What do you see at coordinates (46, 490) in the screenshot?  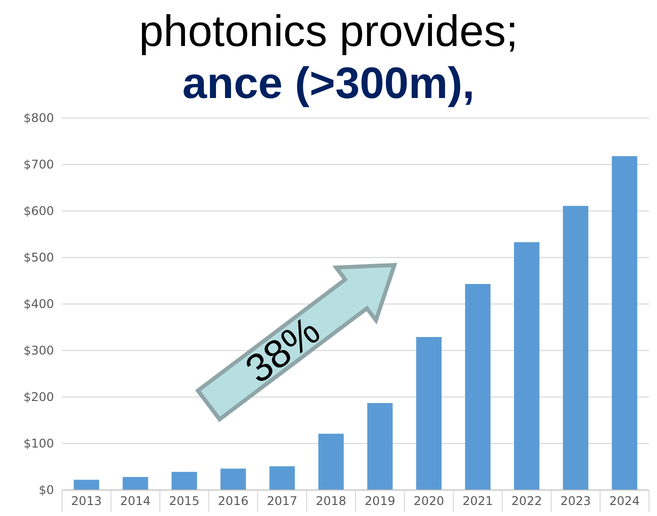 I see `y-tick-label: $0` at bounding box center [46, 490].